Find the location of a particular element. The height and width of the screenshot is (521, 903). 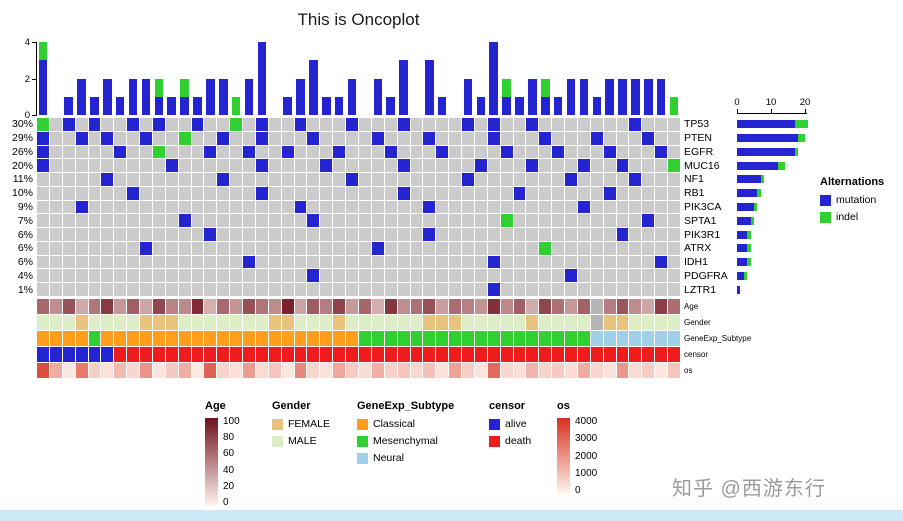

gene-percentage-label: 6% is located at coordinates (25, 248).